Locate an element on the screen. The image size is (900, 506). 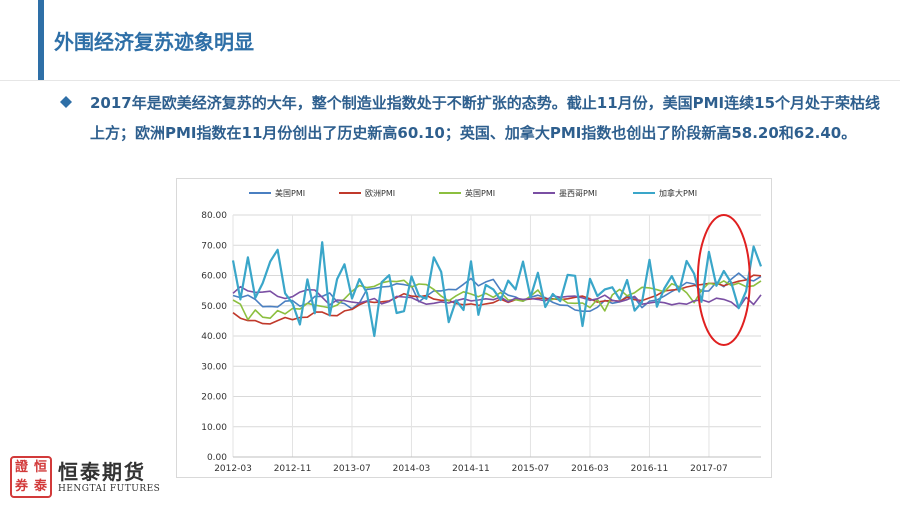
y-tick-label: 10.00 is located at coordinates (214, 428).